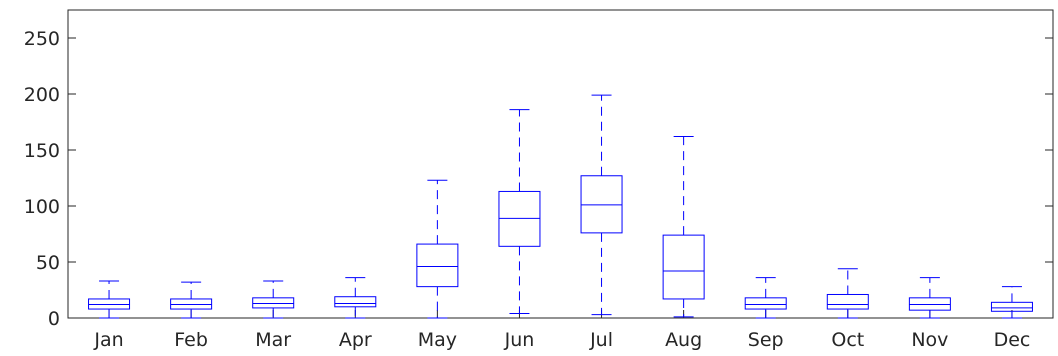 This screenshot has width=1058, height=356. Describe the element at coordinates (109, 304) in the screenshot. I see `box-jan` at that location.